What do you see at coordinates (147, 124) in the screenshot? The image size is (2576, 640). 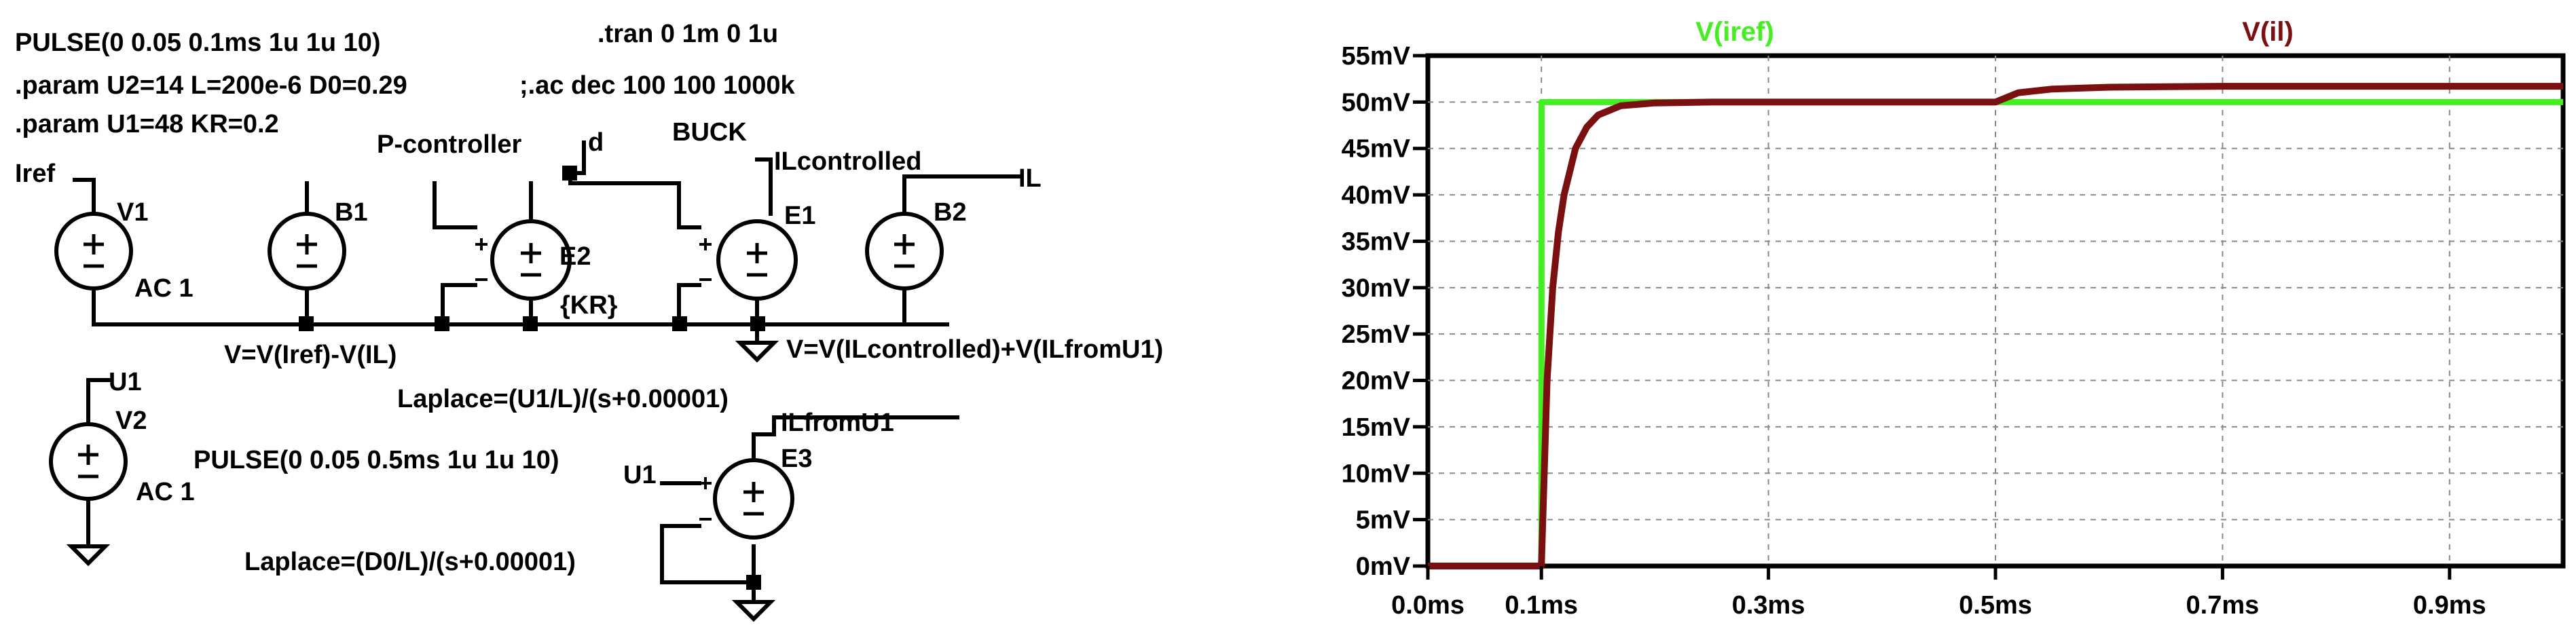 I see `directive-param-2: .param U1=48 KR=0.2` at bounding box center [147, 124].